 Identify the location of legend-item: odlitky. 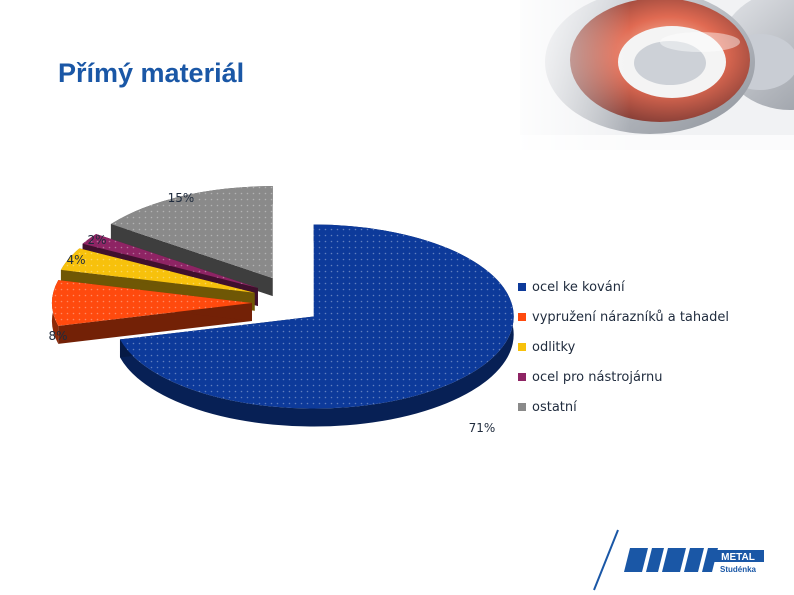
(623, 347).